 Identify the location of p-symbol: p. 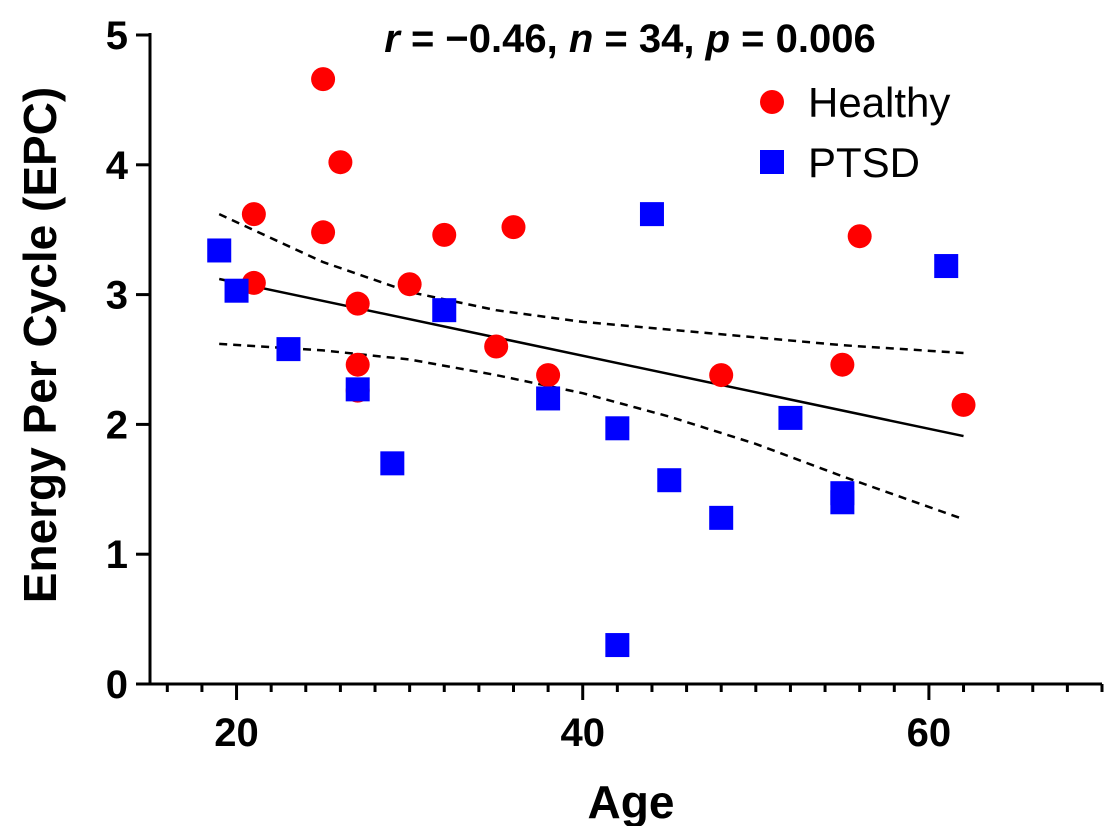
(717, 39).